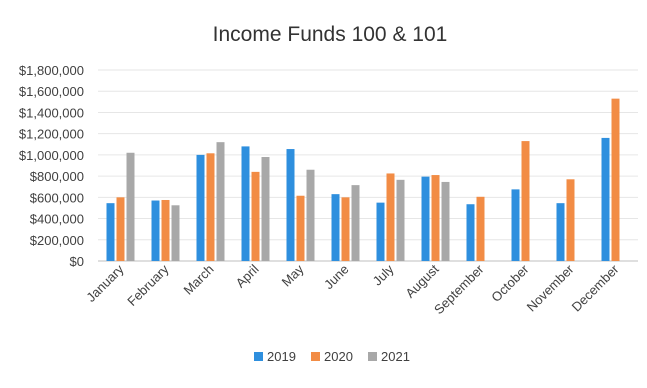 The image size is (647, 388). What do you see at coordinates (57, 240) in the screenshot?
I see `y-tick-label: $200,000` at bounding box center [57, 240].